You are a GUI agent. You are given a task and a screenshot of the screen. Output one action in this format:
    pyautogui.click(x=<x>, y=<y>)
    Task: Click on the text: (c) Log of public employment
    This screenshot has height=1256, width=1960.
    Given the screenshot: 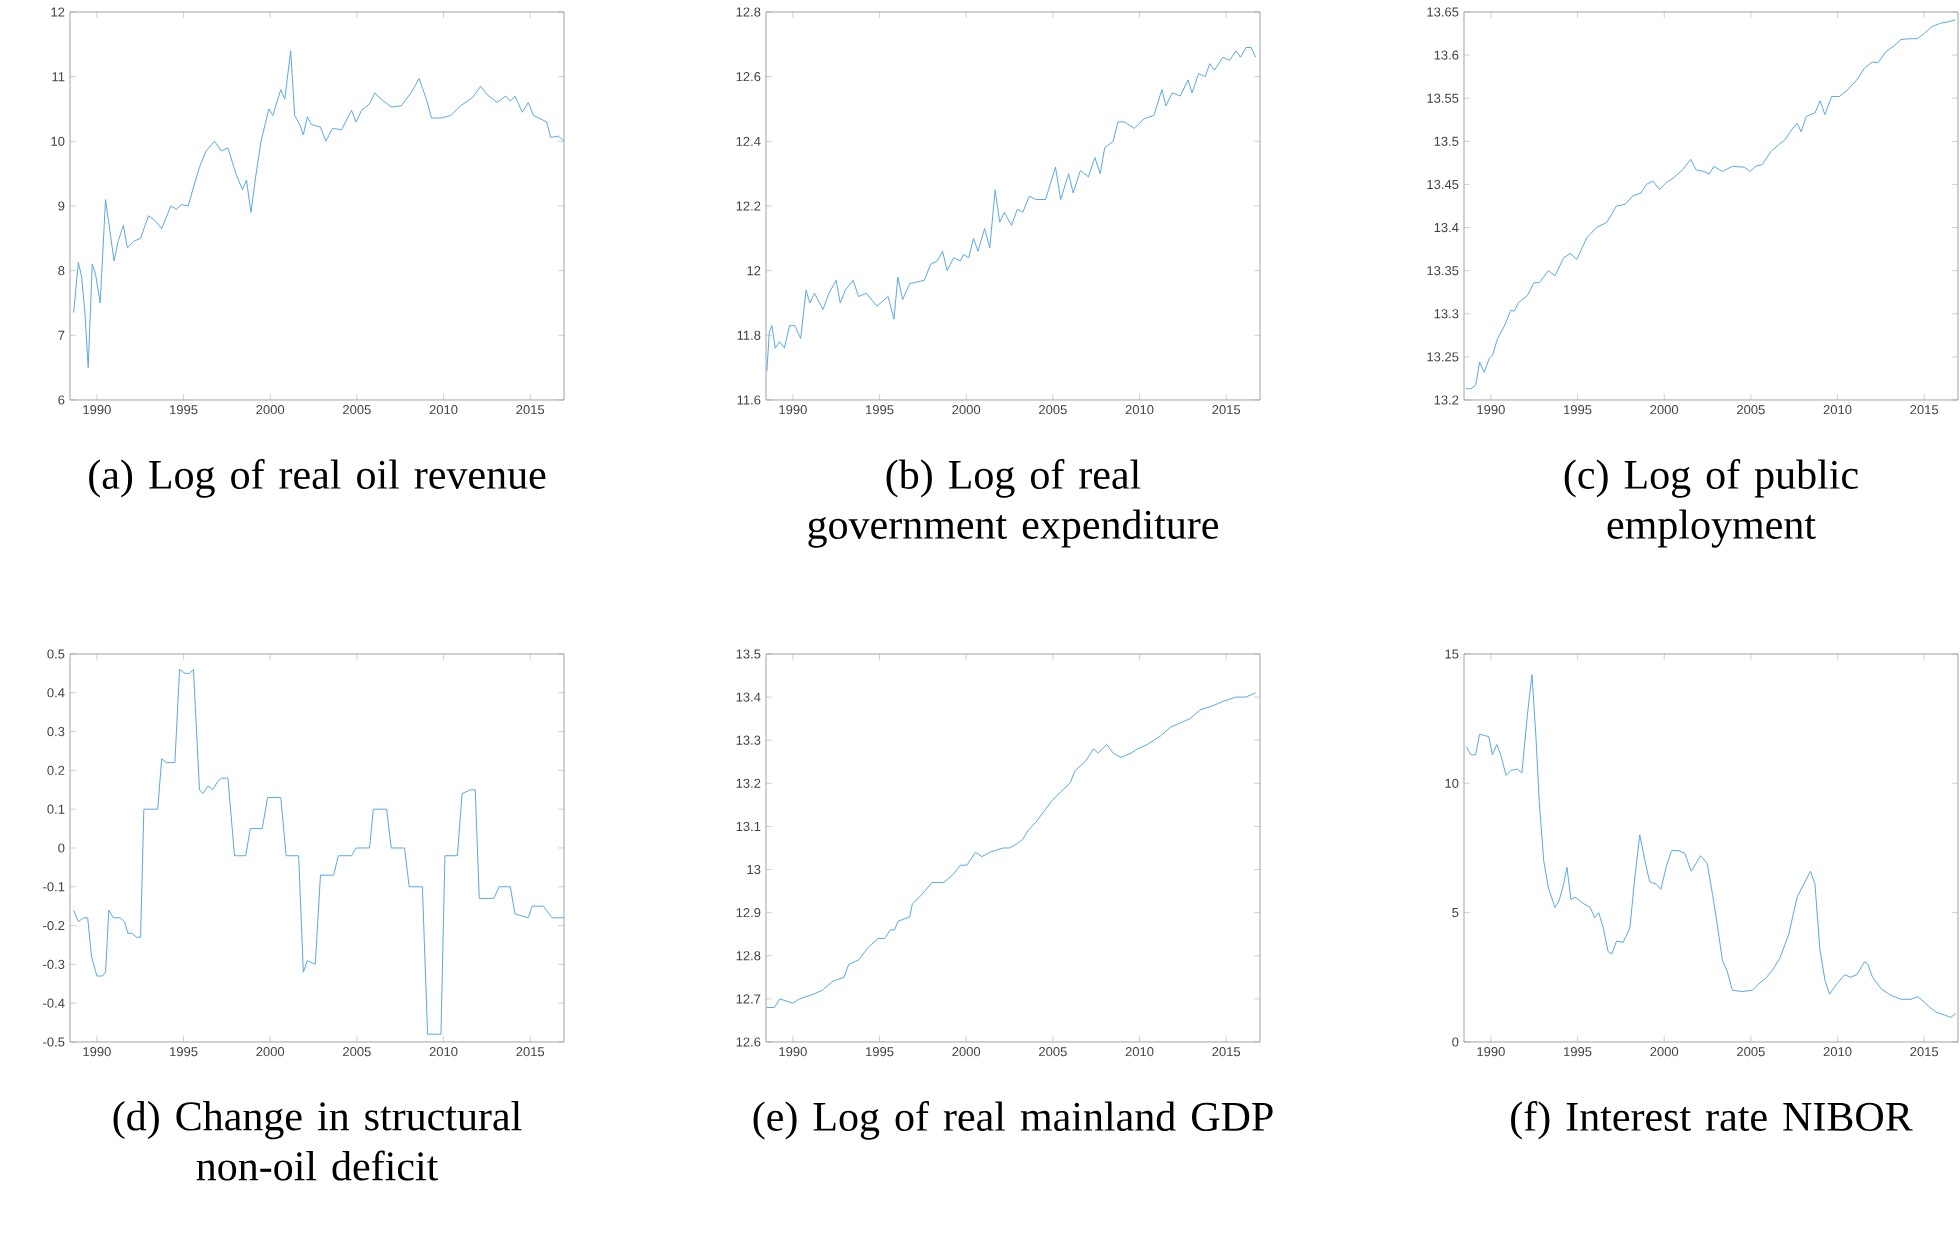 What is the action you would take?
    pyautogui.click(x=1711, y=503)
    